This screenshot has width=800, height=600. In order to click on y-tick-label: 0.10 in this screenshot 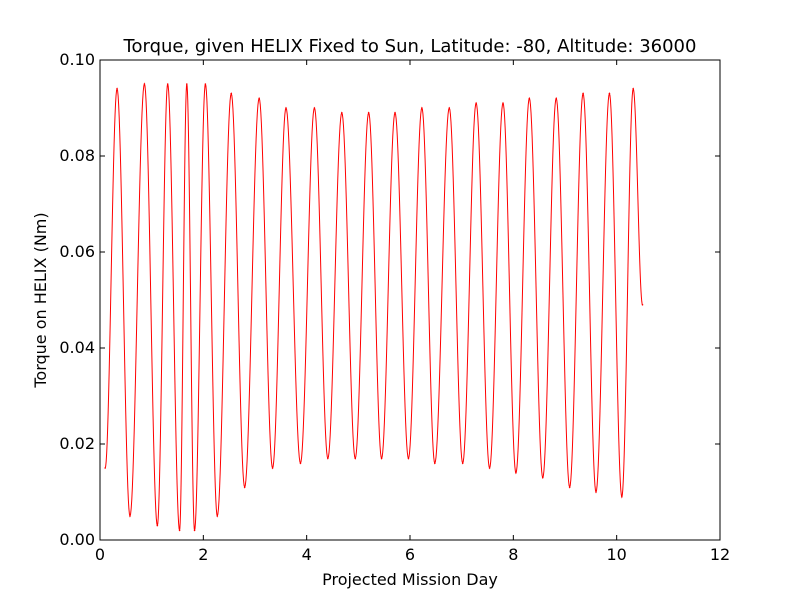, I will do `click(77, 59)`.